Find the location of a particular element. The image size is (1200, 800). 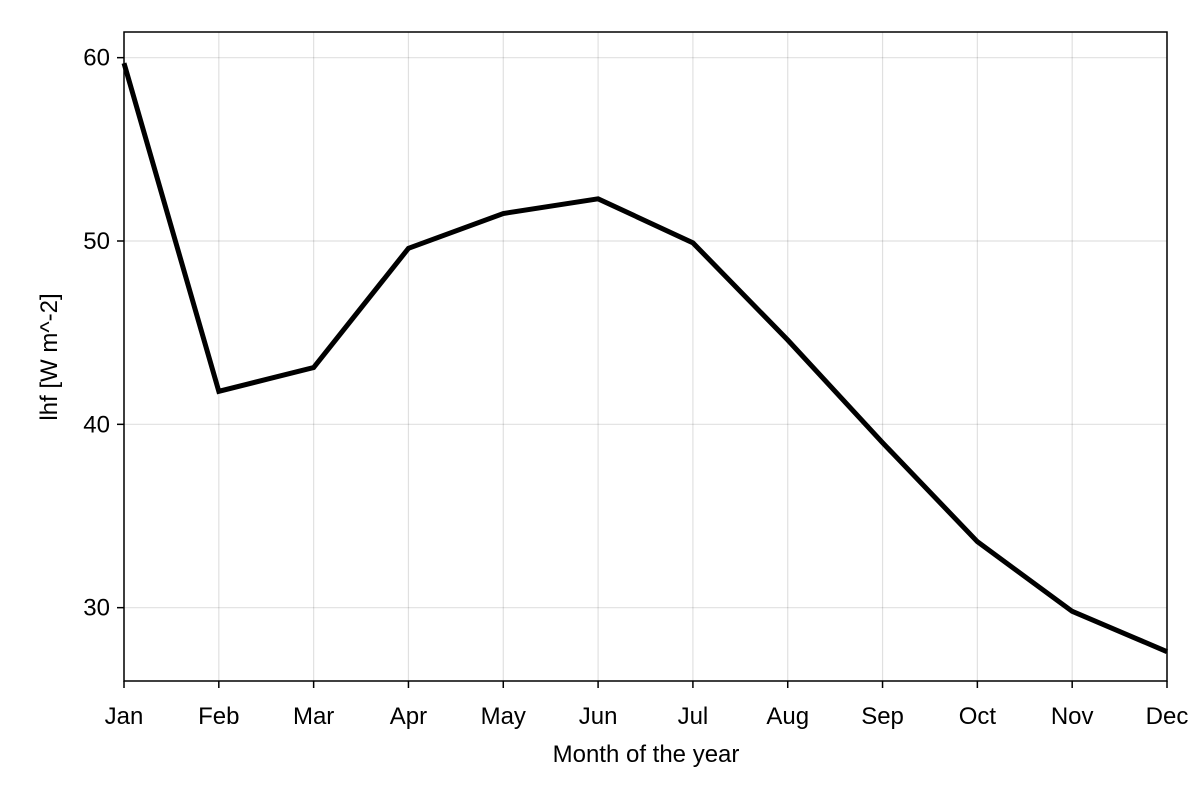

x-tick-label: Mar is located at coordinates (313, 716).